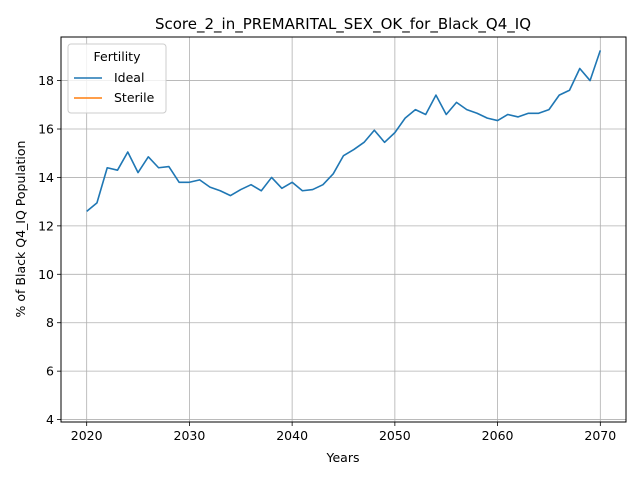 This screenshot has height=480, width=640. I want to click on x-axis-label: Years, so click(343, 457).